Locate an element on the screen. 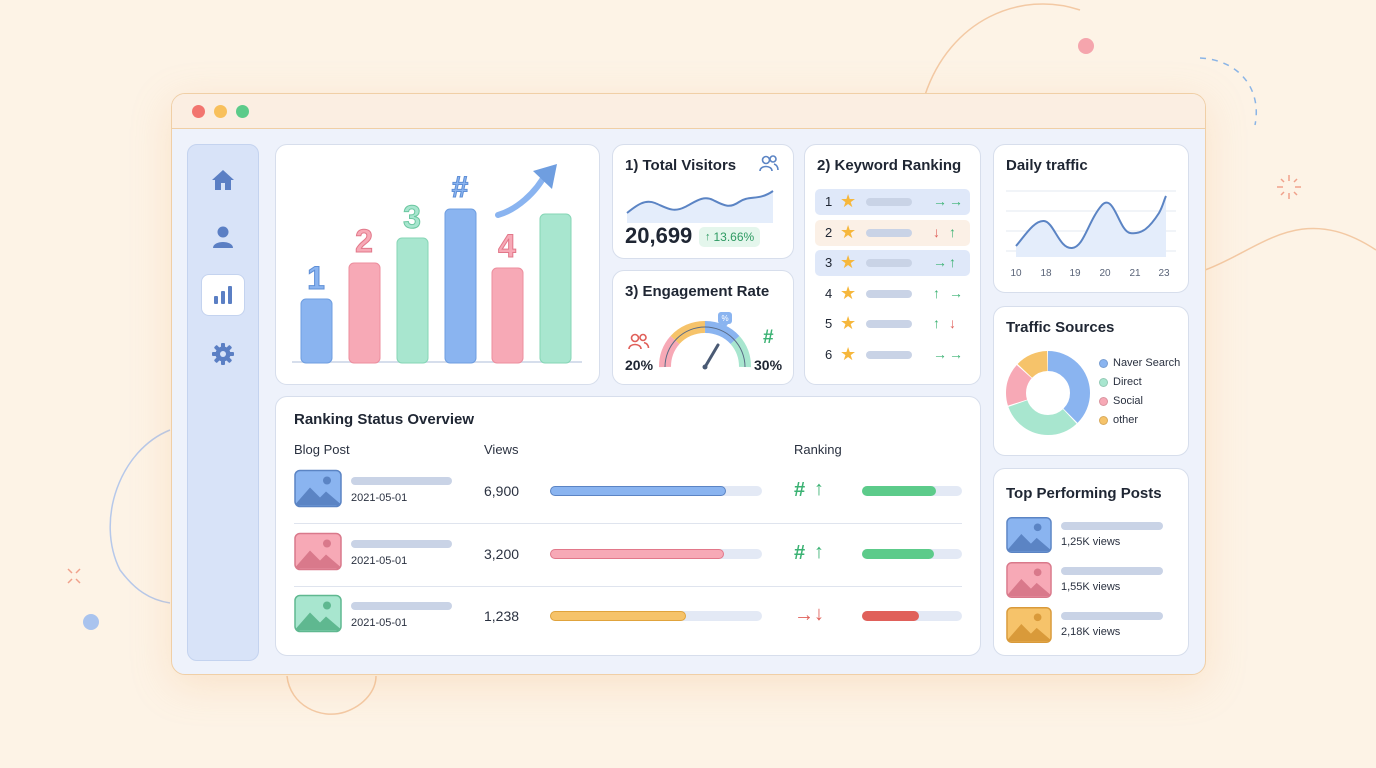 The image size is (1376, 768). keyword-rank: 6 is located at coordinates (829, 354).